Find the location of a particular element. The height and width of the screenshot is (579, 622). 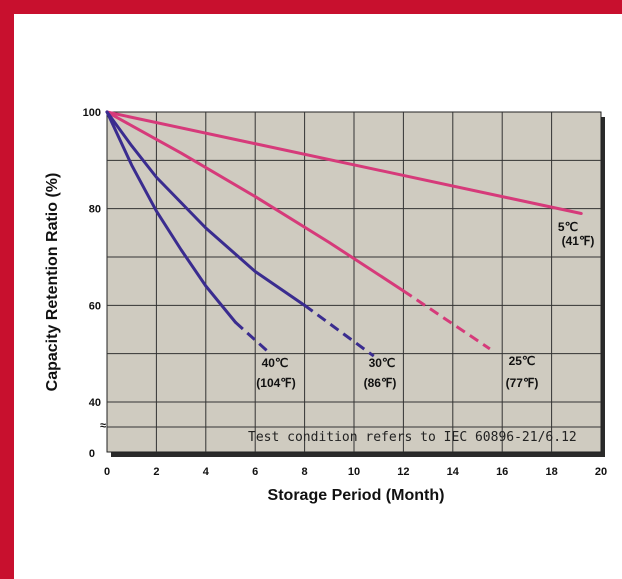

x-tick-label: 6 is located at coordinates (255, 472).